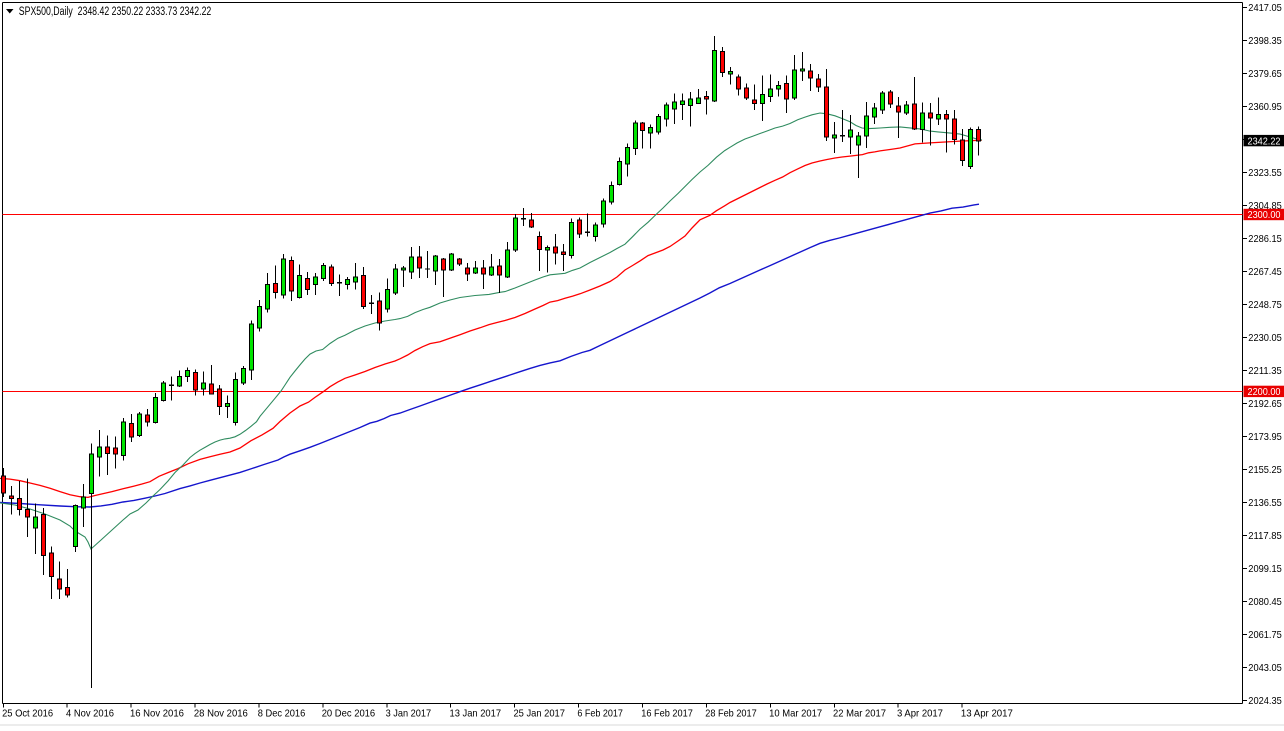  Describe the element at coordinates (1265, 305) in the screenshot. I see `svg-text: 2248.75` at that location.